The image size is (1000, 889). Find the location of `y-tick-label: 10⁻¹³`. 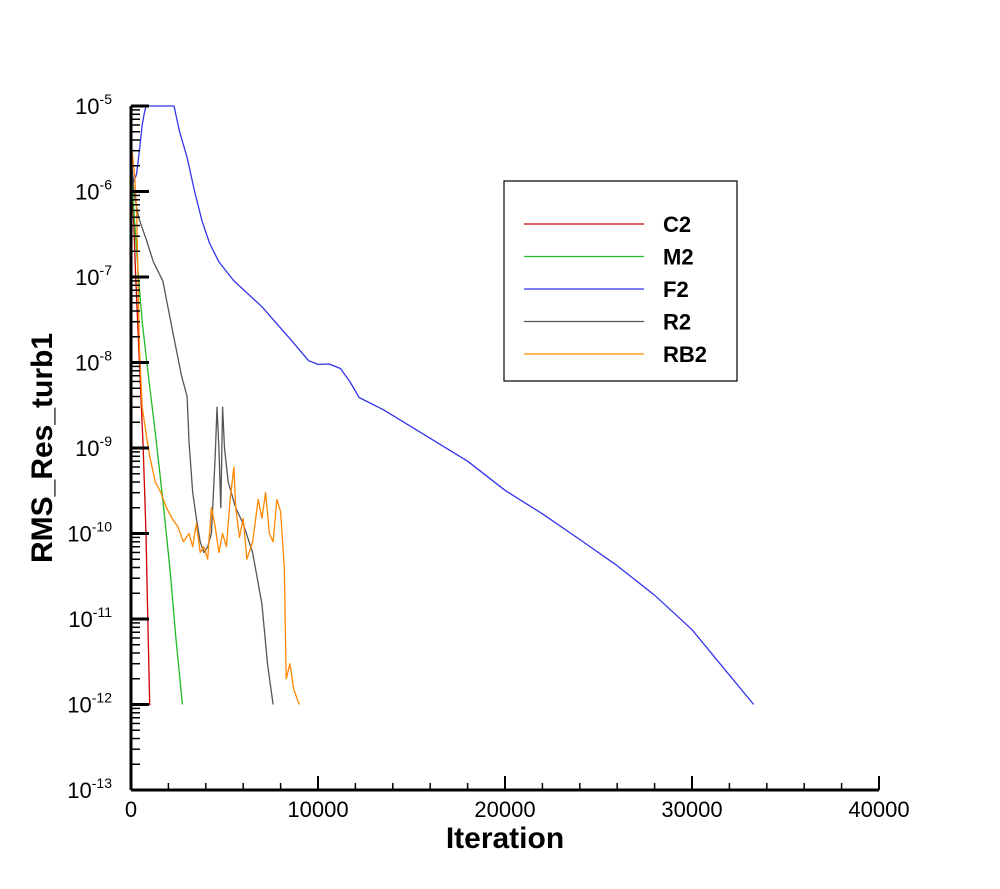

y-tick-label: 10⁻¹³ is located at coordinates (89, 789).